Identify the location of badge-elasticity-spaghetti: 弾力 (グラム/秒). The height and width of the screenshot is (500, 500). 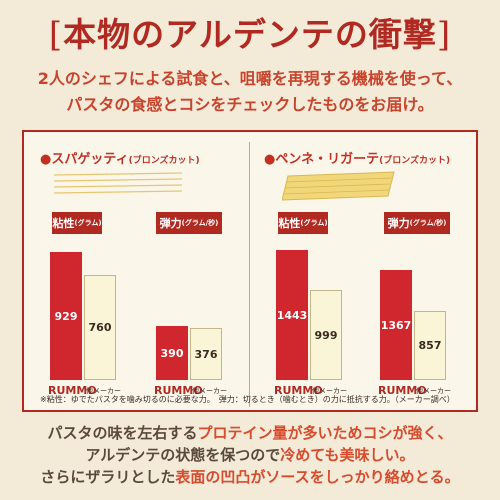
(189, 223).